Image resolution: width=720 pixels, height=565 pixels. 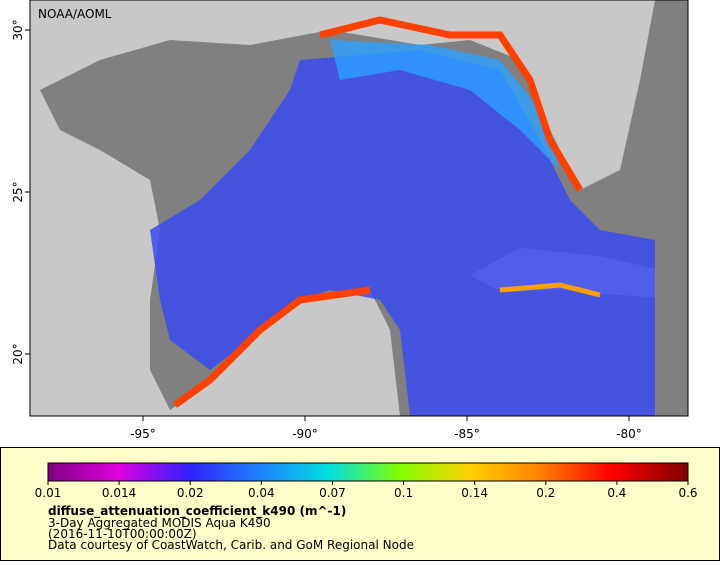 I want to click on colorbar-tick-label: 0.4, so click(x=616, y=493).